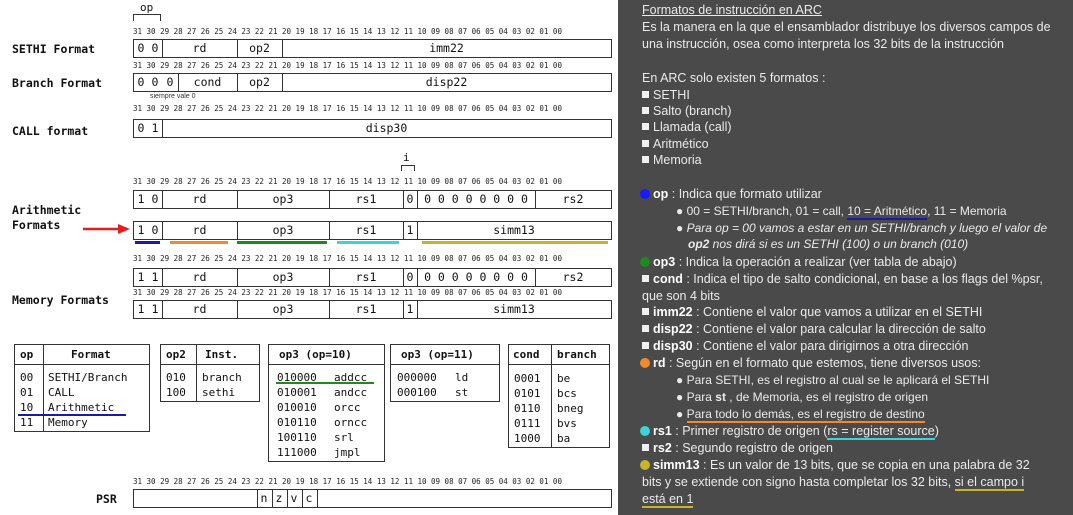 The width and height of the screenshot is (1073, 515). I want to click on field-cond: cond, so click(207, 82).